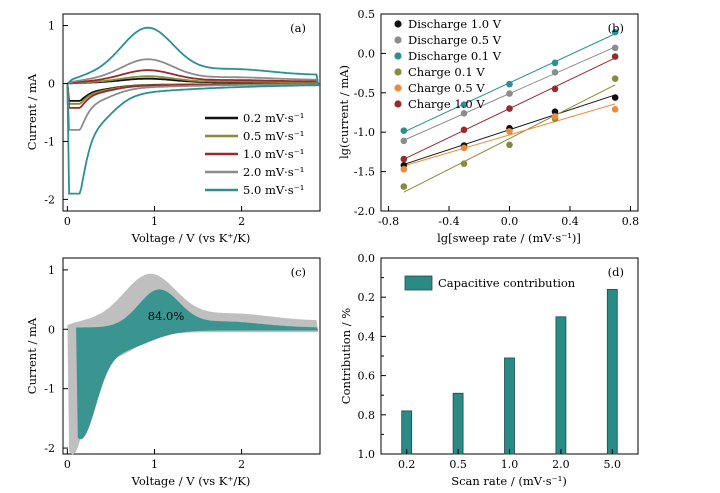 The height and width of the screenshot is (493, 720). What do you see at coordinates (364, 93) in the screenshot?
I see `panel-b-ytick-label: -0.5` at bounding box center [364, 93].